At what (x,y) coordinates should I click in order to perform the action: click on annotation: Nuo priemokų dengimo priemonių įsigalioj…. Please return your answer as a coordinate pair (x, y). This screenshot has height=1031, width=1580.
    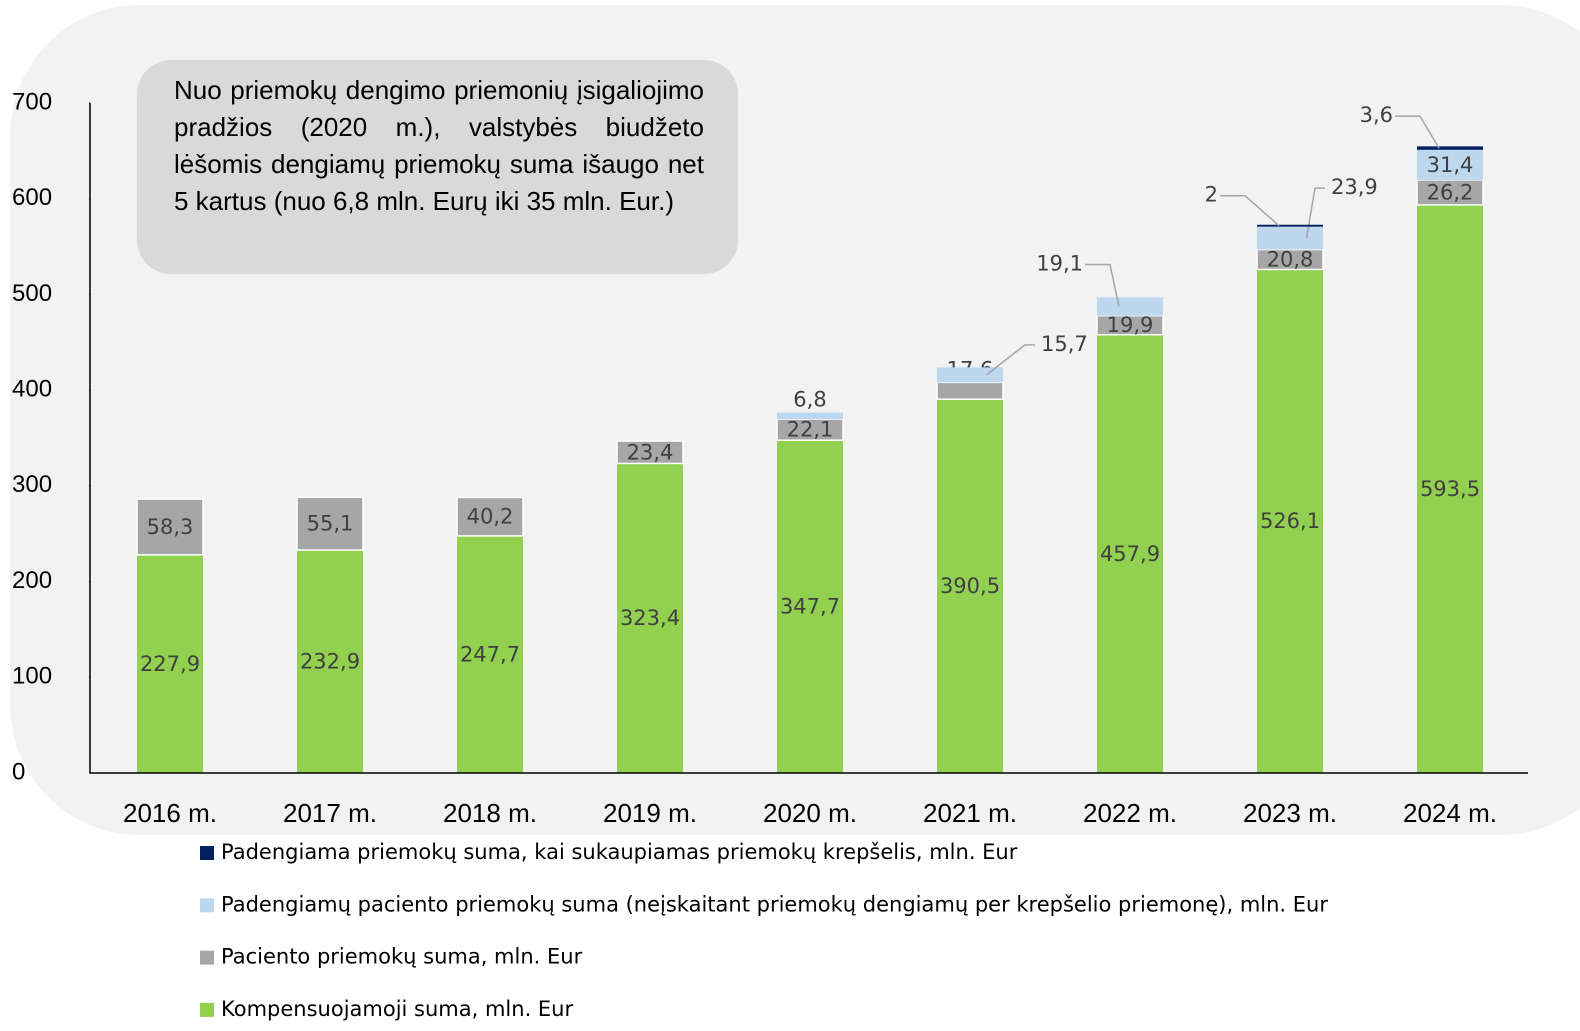
    Looking at the image, I should click on (437, 167).